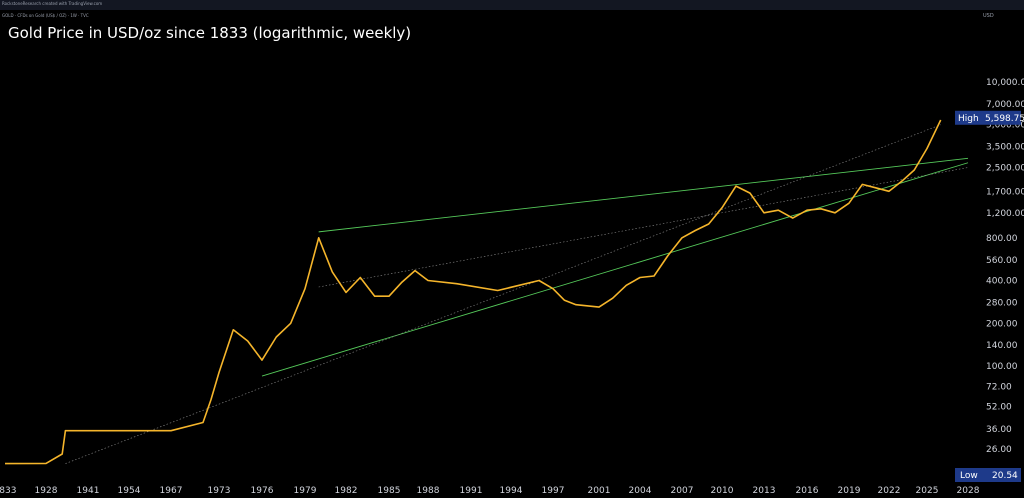 The height and width of the screenshot is (498, 1024). I want to click on y-tick-label: 26.00, so click(999, 450).